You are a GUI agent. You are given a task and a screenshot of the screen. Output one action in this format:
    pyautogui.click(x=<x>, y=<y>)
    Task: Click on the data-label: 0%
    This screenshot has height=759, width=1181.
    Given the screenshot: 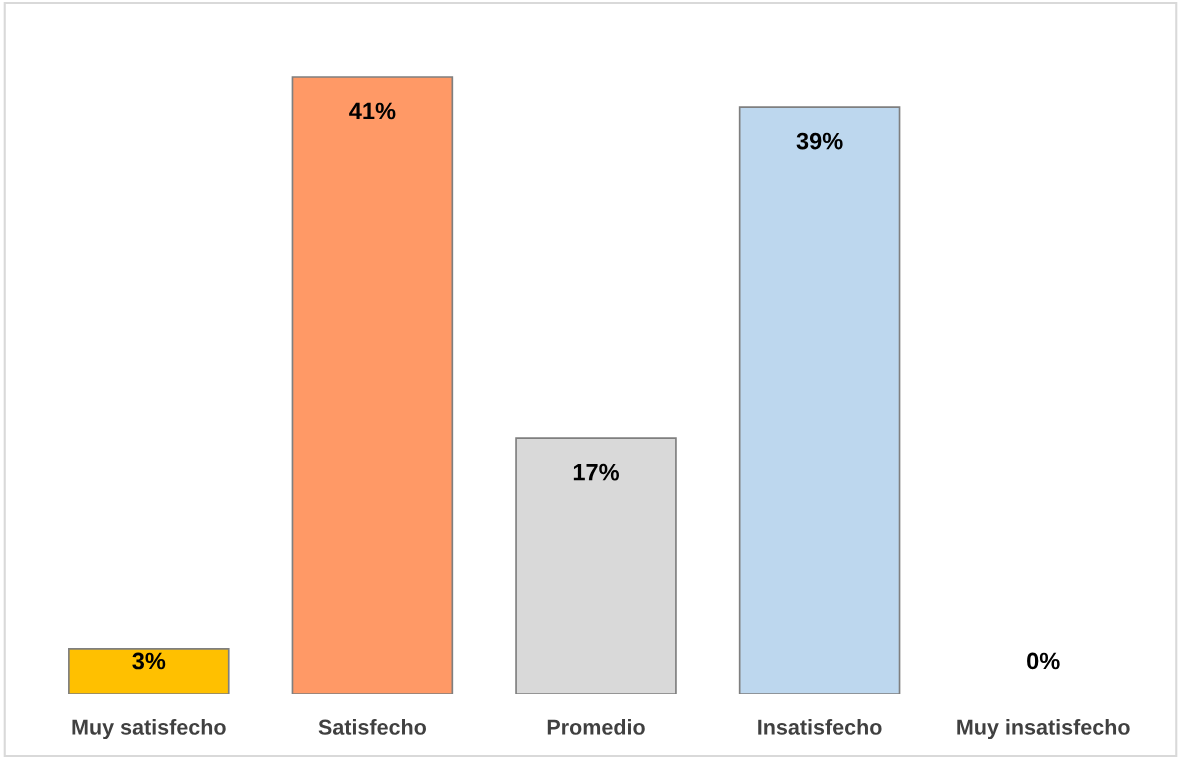 What is the action you would take?
    pyautogui.click(x=1043, y=661)
    